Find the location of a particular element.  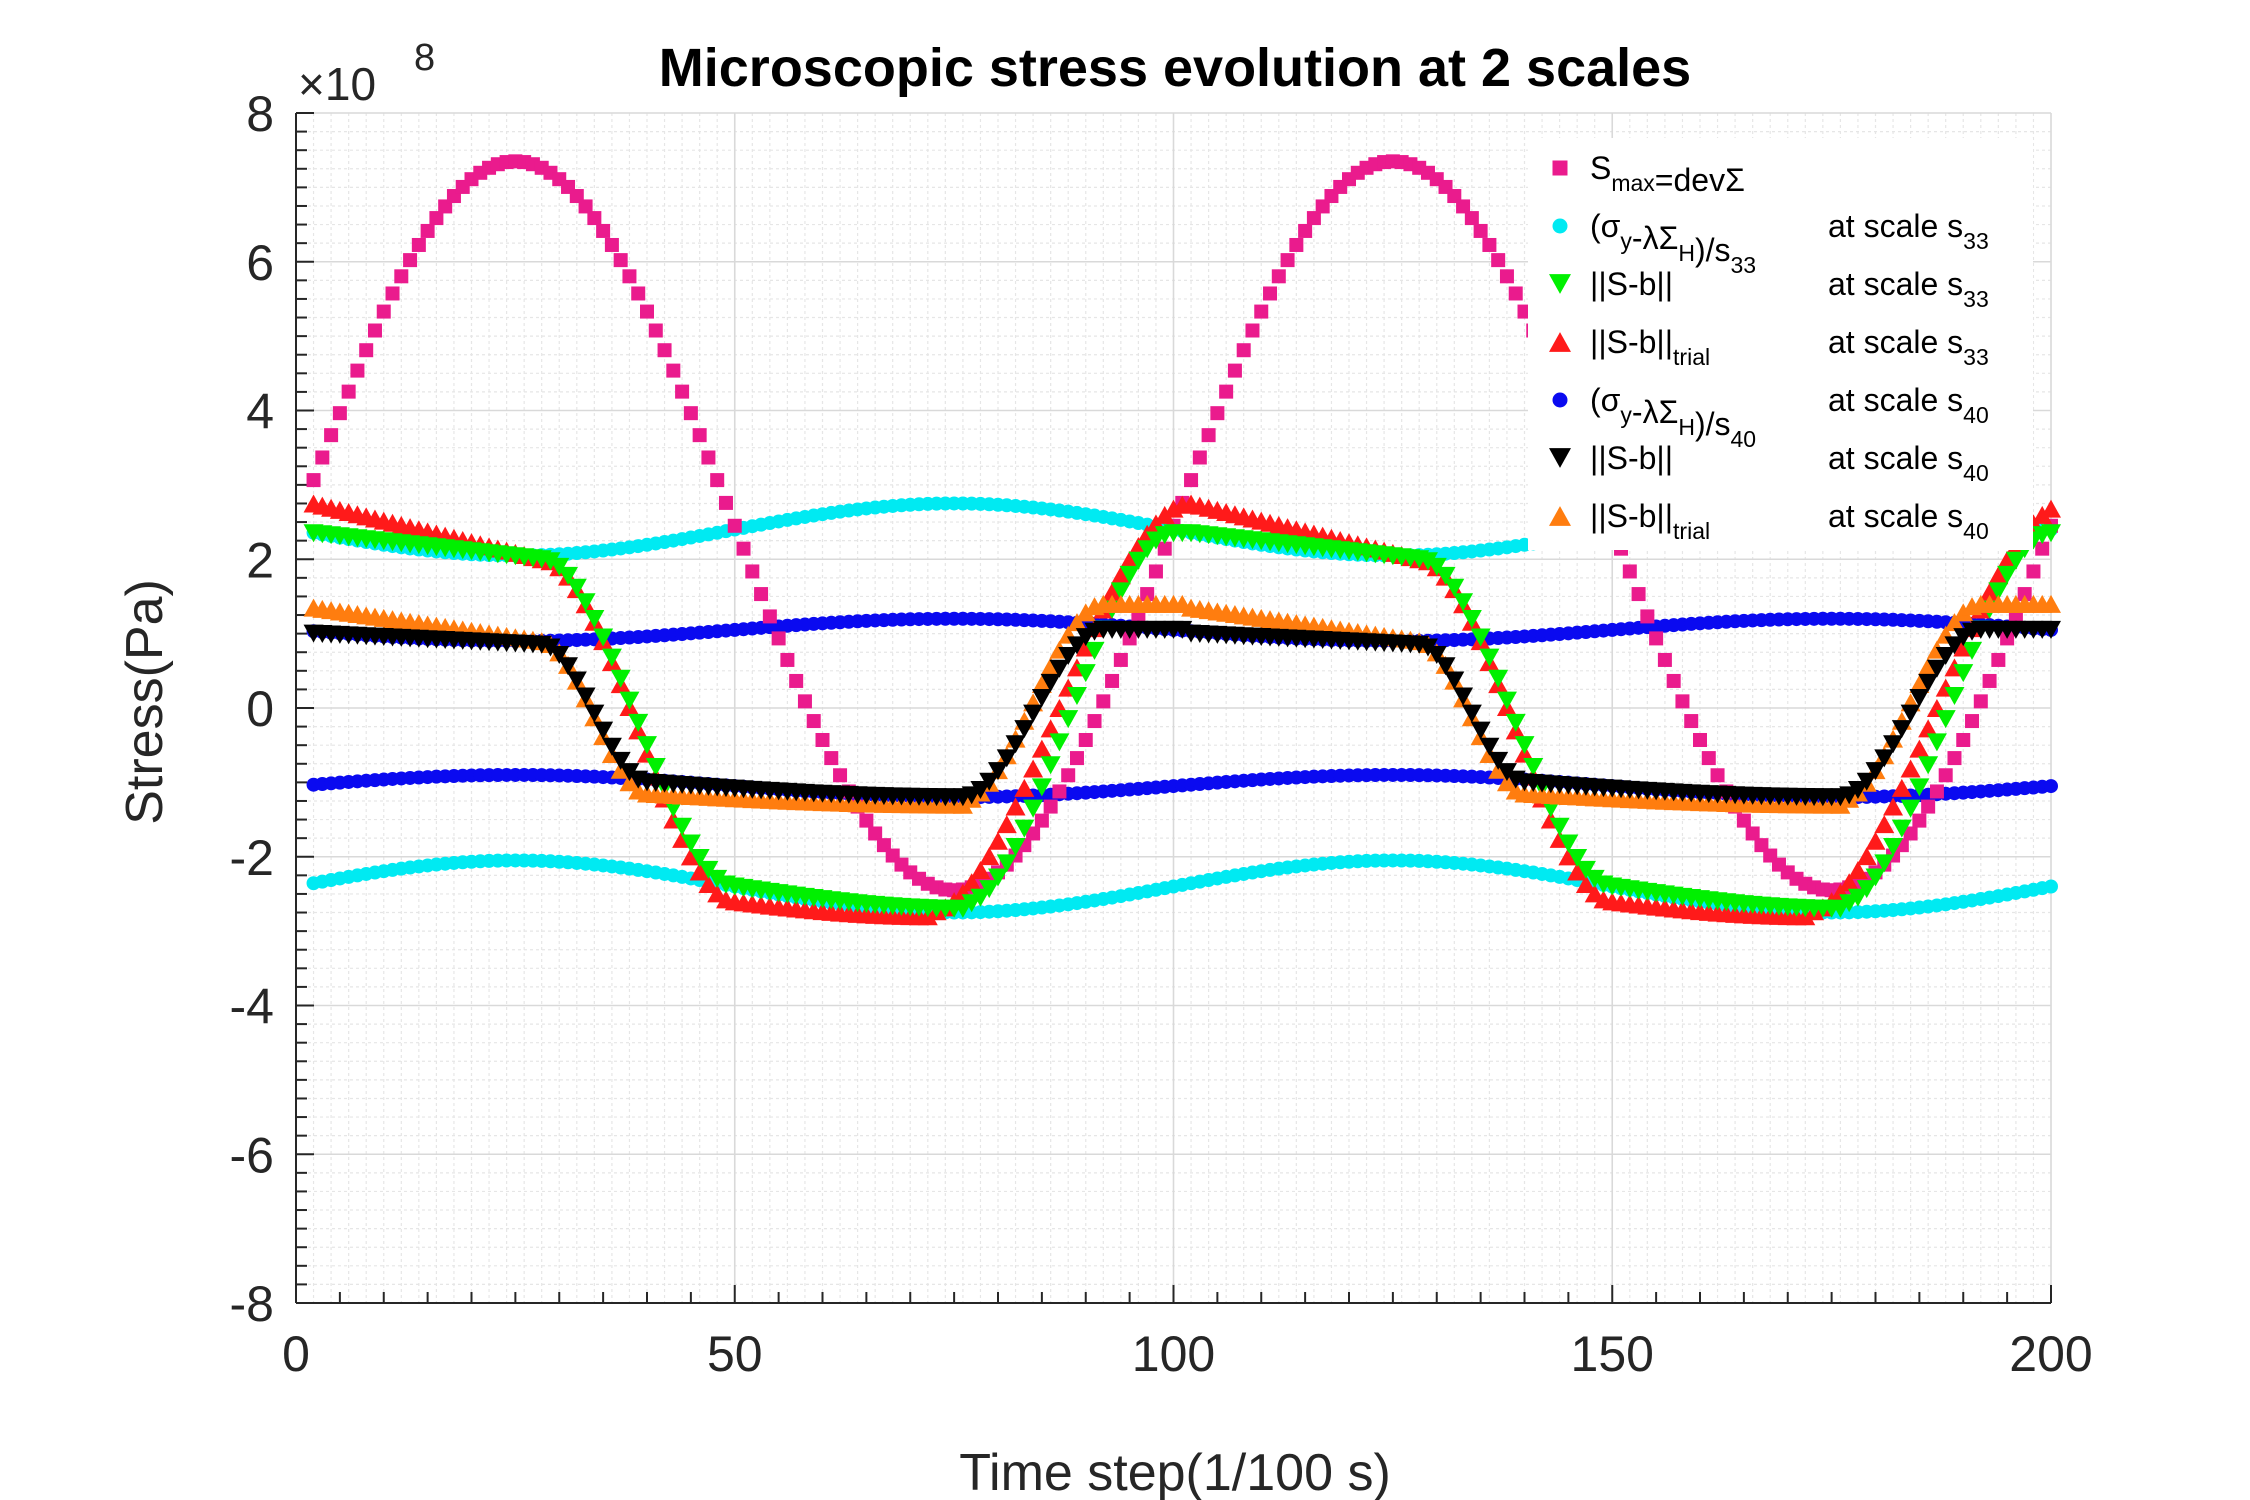

x-axis-label: Time step(1/100 s) is located at coordinates (1175, 1472).